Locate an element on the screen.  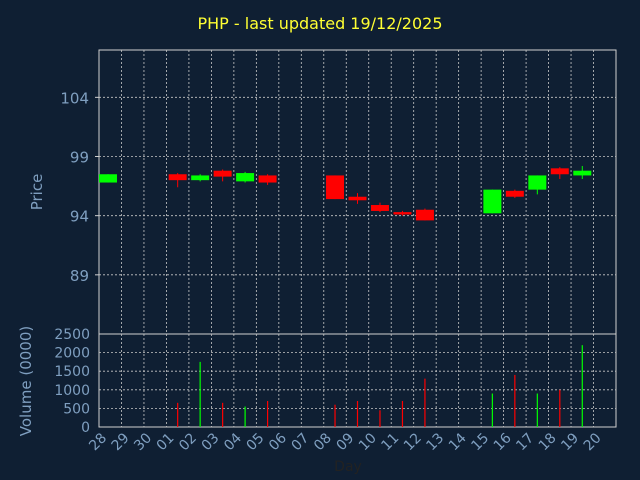
chart-title: PHP - last updated 19/12/2025 is located at coordinates (320, 23).